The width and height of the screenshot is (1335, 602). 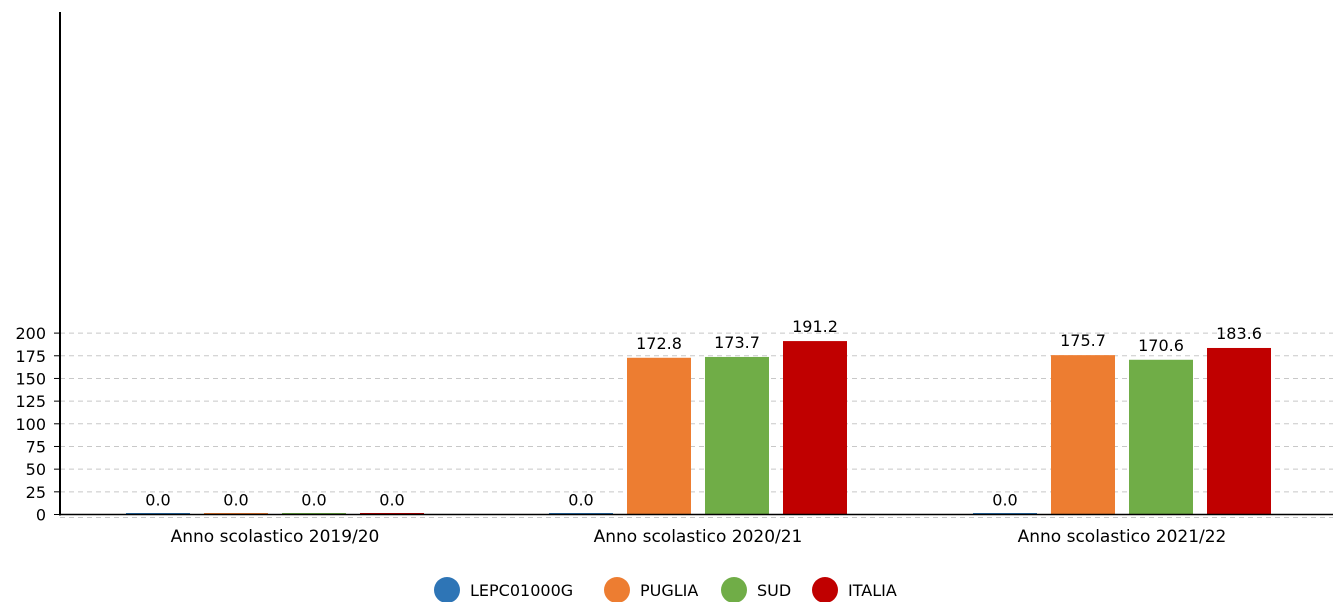 I want to click on data-label: 173.7, so click(x=737, y=342).